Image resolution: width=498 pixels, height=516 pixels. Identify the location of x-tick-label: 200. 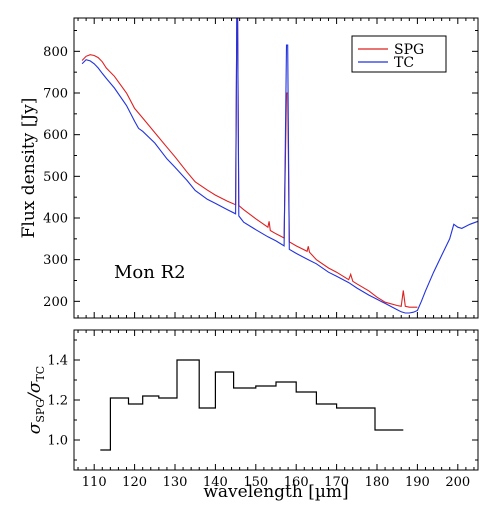
(457, 482).